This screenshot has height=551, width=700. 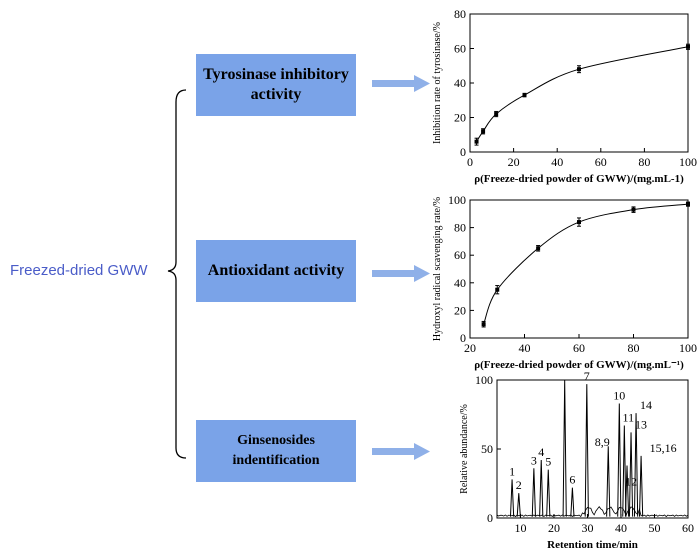 I want to click on antioxidant-xtick-label: 80, so click(x=634, y=348).